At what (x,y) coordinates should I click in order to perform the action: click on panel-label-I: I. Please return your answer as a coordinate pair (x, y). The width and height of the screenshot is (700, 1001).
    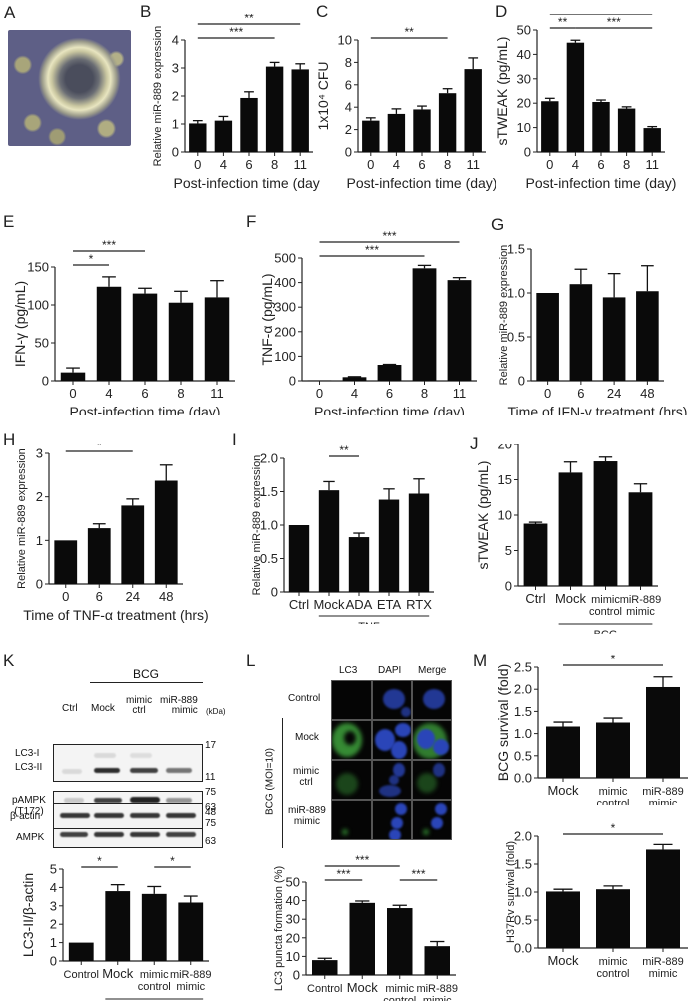
    Looking at the image, I should click on (234, 439).